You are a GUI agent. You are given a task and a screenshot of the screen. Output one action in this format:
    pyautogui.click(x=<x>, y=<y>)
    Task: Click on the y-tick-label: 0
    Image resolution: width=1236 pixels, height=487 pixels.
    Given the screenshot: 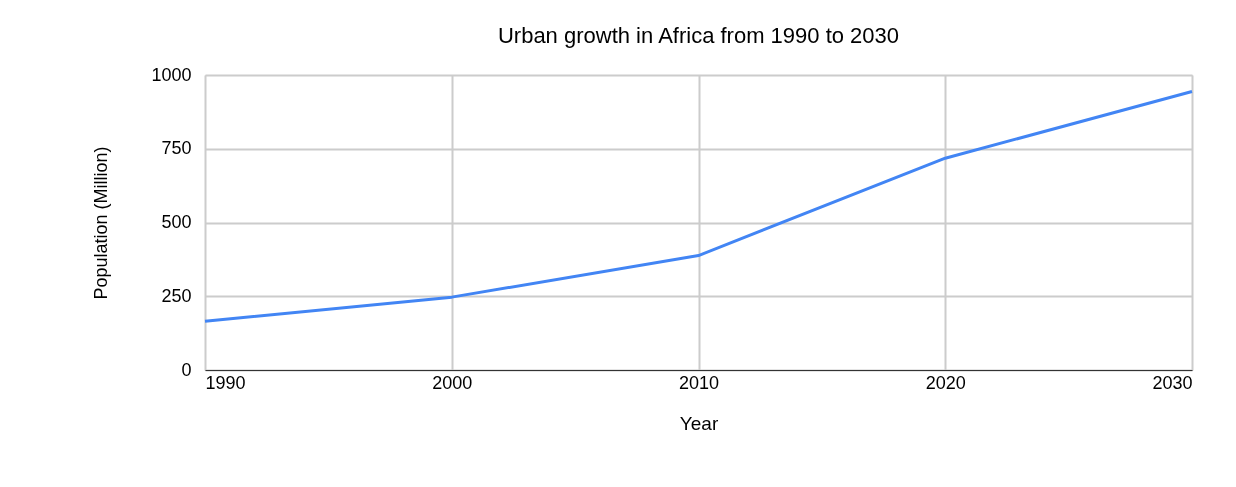 What is the action you would take?
    pyautogui.click(x=186, y=369)
    